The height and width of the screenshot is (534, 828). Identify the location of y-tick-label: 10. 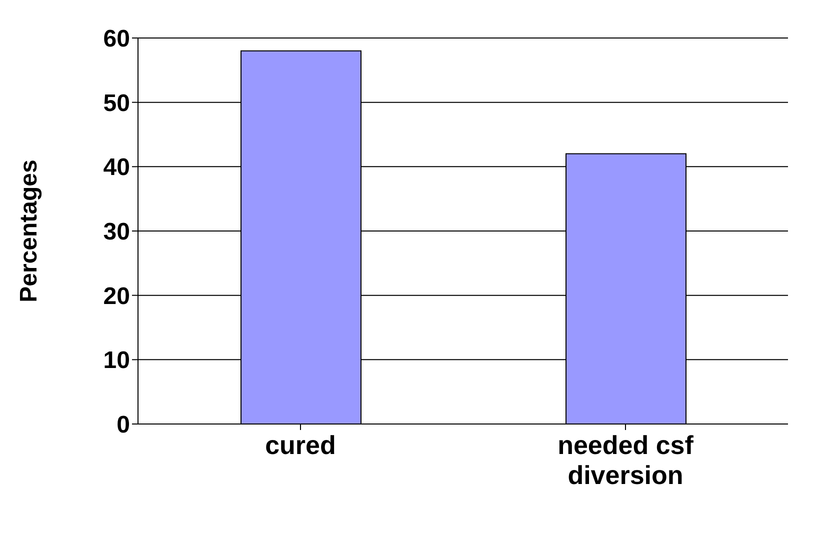
(116, 360).